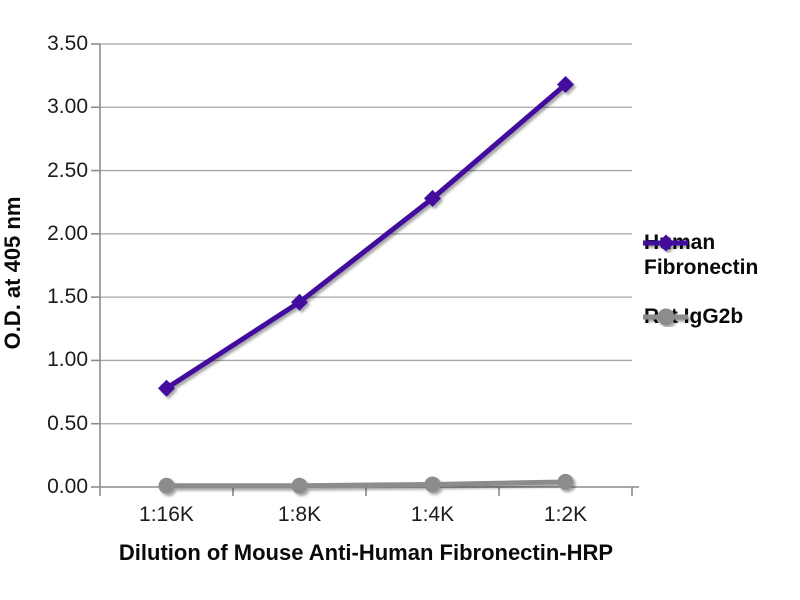 Image resolution: width=800 pixels, height=600 pixels. What do you see at coordinates (701, 255) in the screenshot?
I see `legend-entry-human-fibronectin: Human Fibronectin` at bounding box center [701, 255].